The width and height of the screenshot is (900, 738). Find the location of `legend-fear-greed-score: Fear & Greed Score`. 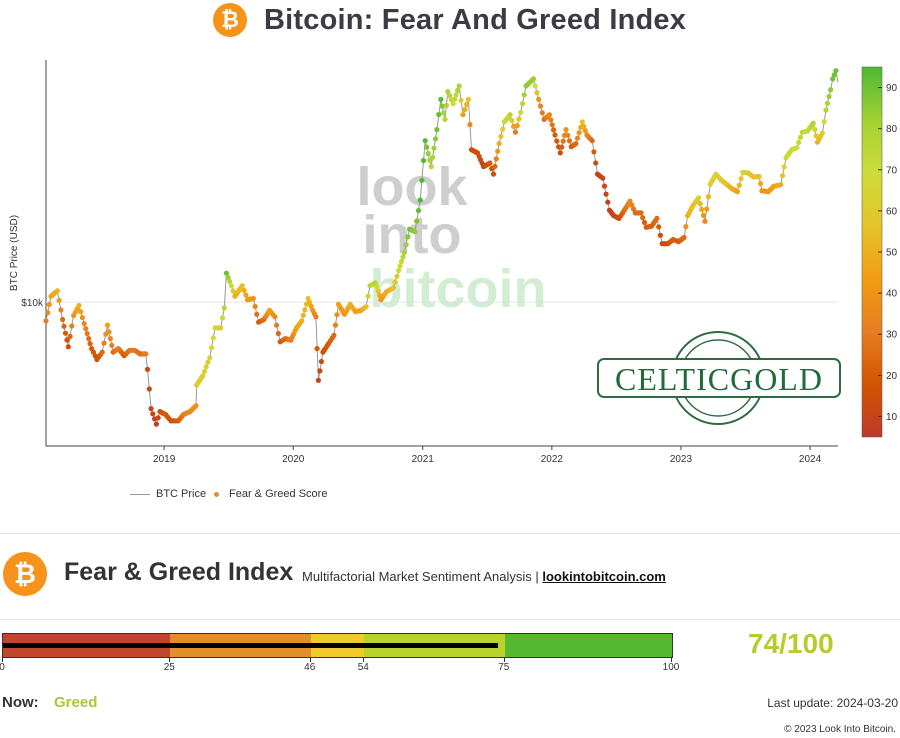

legend-fear-greed-score: Fear & Greed Score is located at coordinates (270, 494).